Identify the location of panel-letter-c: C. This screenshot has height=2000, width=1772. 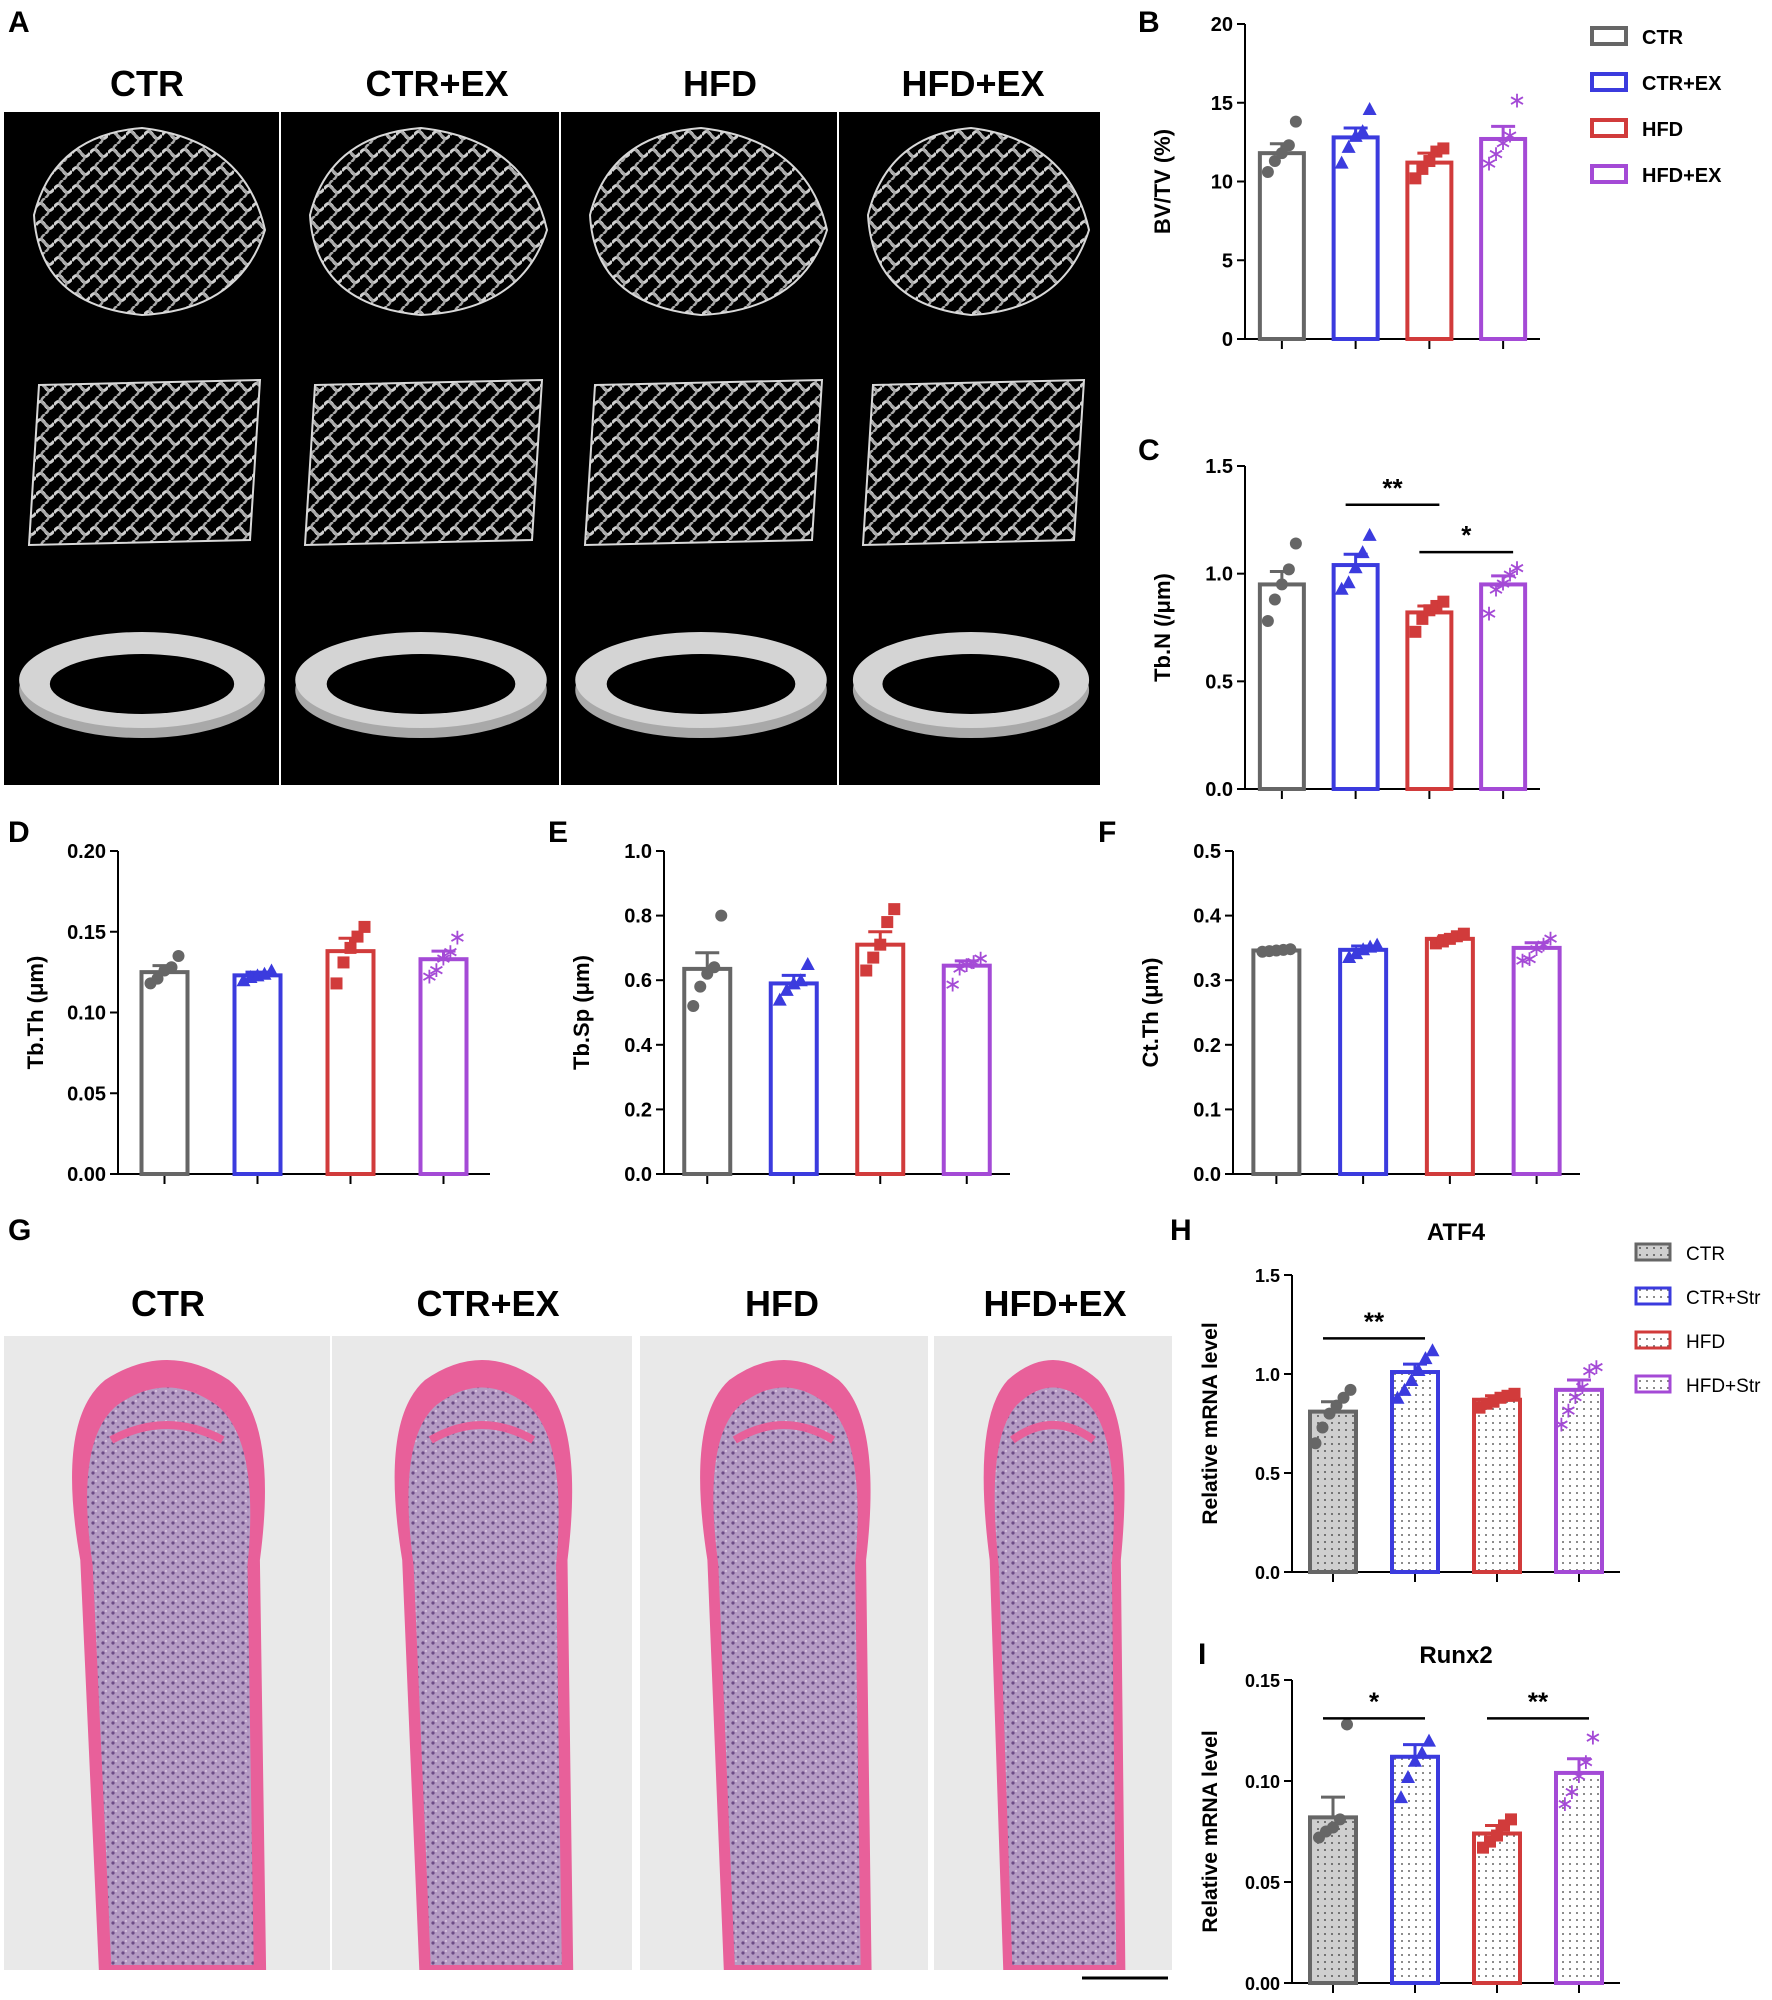
(1149, 450).